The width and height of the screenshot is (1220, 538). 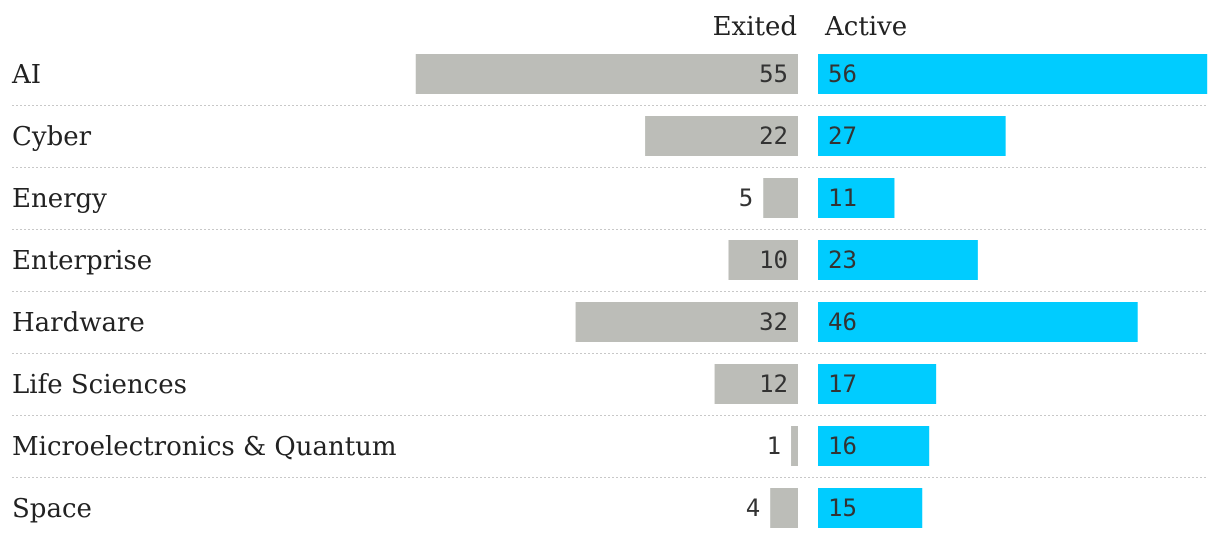 What do you see at coordinates (52, 509) in the screenshot?
I see `row-space-label: Space` at bounding box center [52, 509].